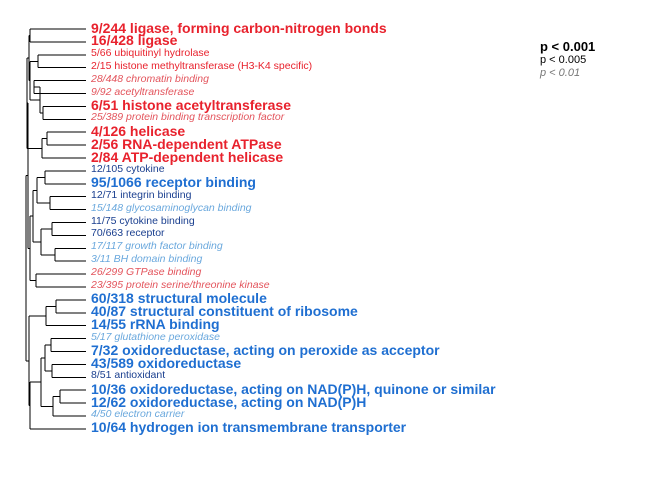 The height and width of the screenshot is (480, 672). I want to click on term-label: 12/62 oxidoreductase, acting on NAD(P)H, so click(229, 401).